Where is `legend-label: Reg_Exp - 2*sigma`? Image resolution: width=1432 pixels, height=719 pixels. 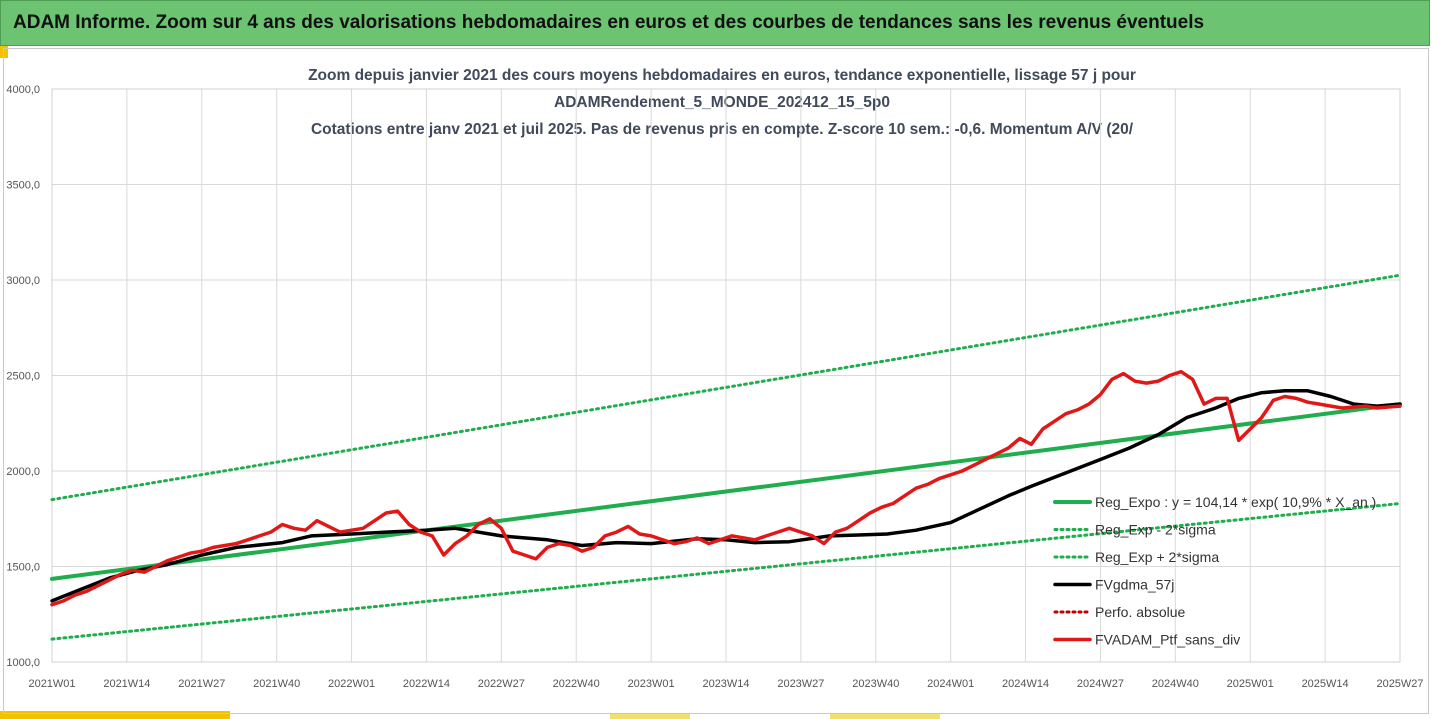 legend-label: Reg_Exp - 2*sigma is located at coordinates (1155, 530).